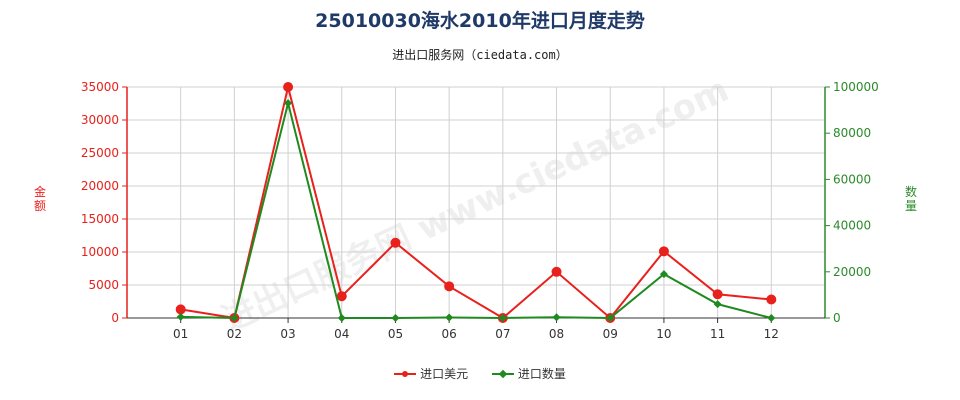 The width and height of the screenshot is (960, 400). I want to click on legend-label-series-1: 进口美元, so click(444, 374).